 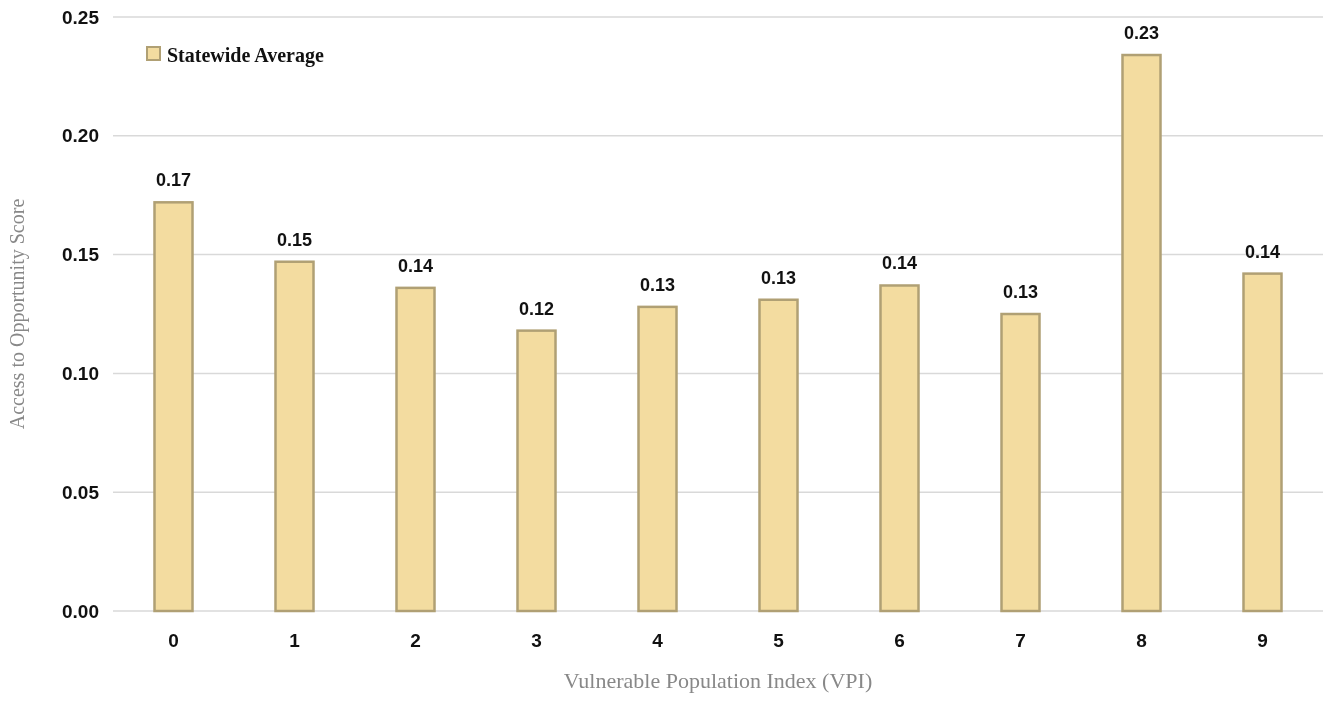 I want to click on y-tick-label: 0.05, so click(x=81, y=492).